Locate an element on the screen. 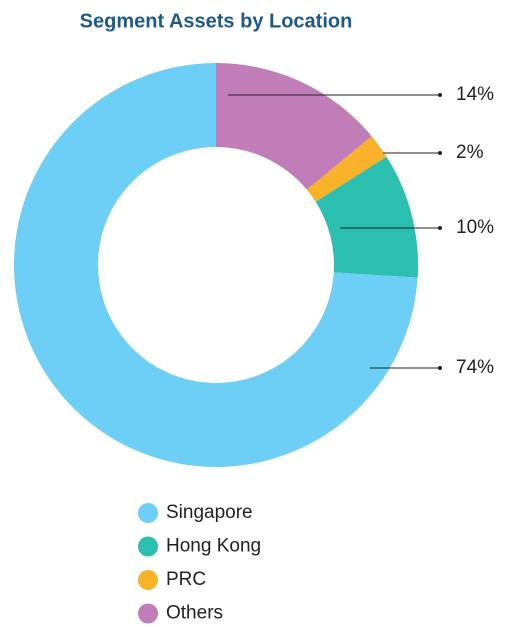 The width and height of the screenshot is (515, 627). chart-title: Segment Assets by Location is located at coordinates (216, 21).